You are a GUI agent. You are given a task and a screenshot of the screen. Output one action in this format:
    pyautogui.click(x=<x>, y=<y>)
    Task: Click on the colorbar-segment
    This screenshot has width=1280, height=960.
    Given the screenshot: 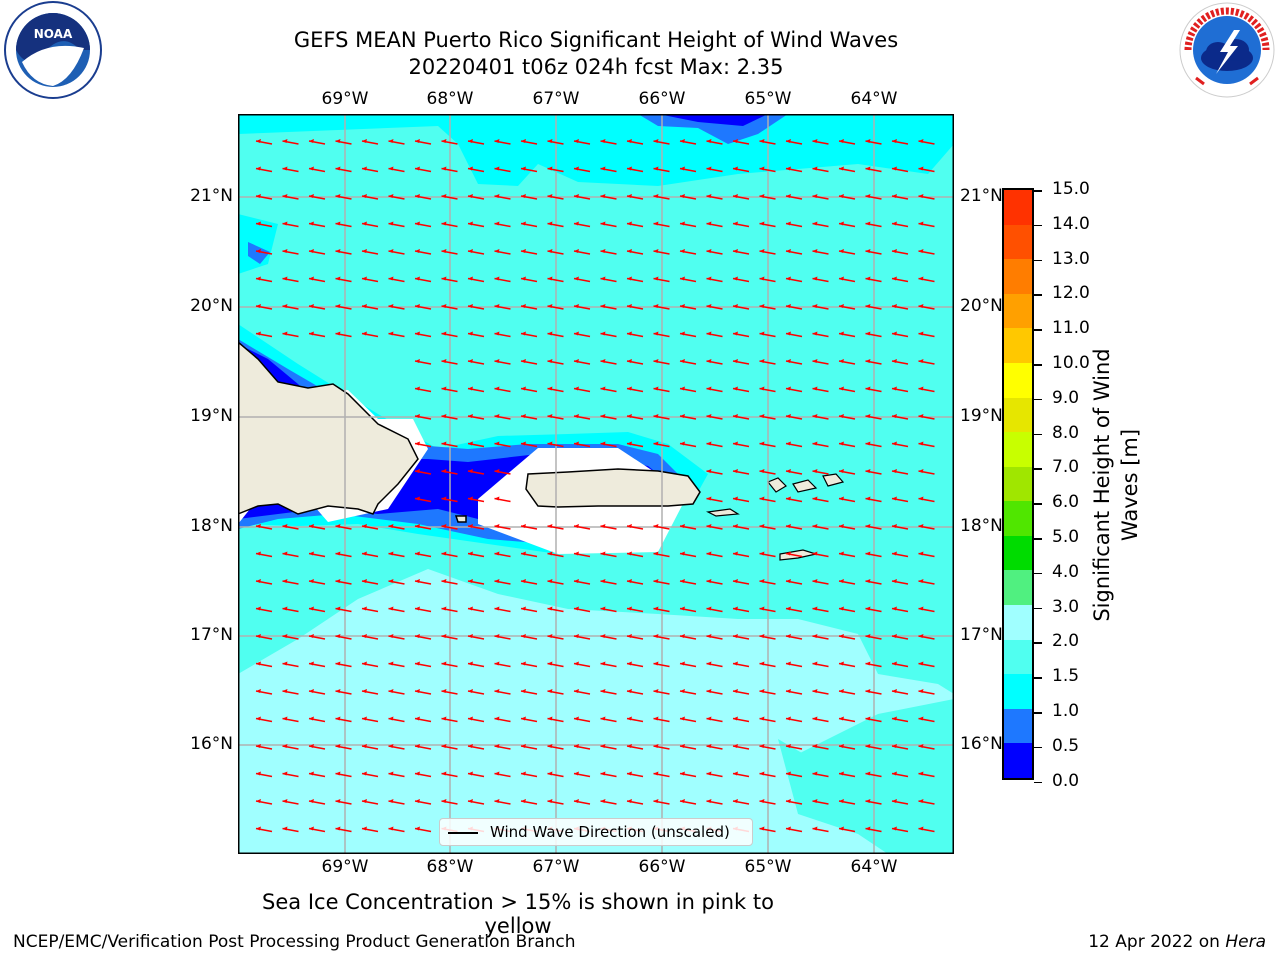 What is the action you would take?
    pyautogui.click(x=1018, y=691)
    